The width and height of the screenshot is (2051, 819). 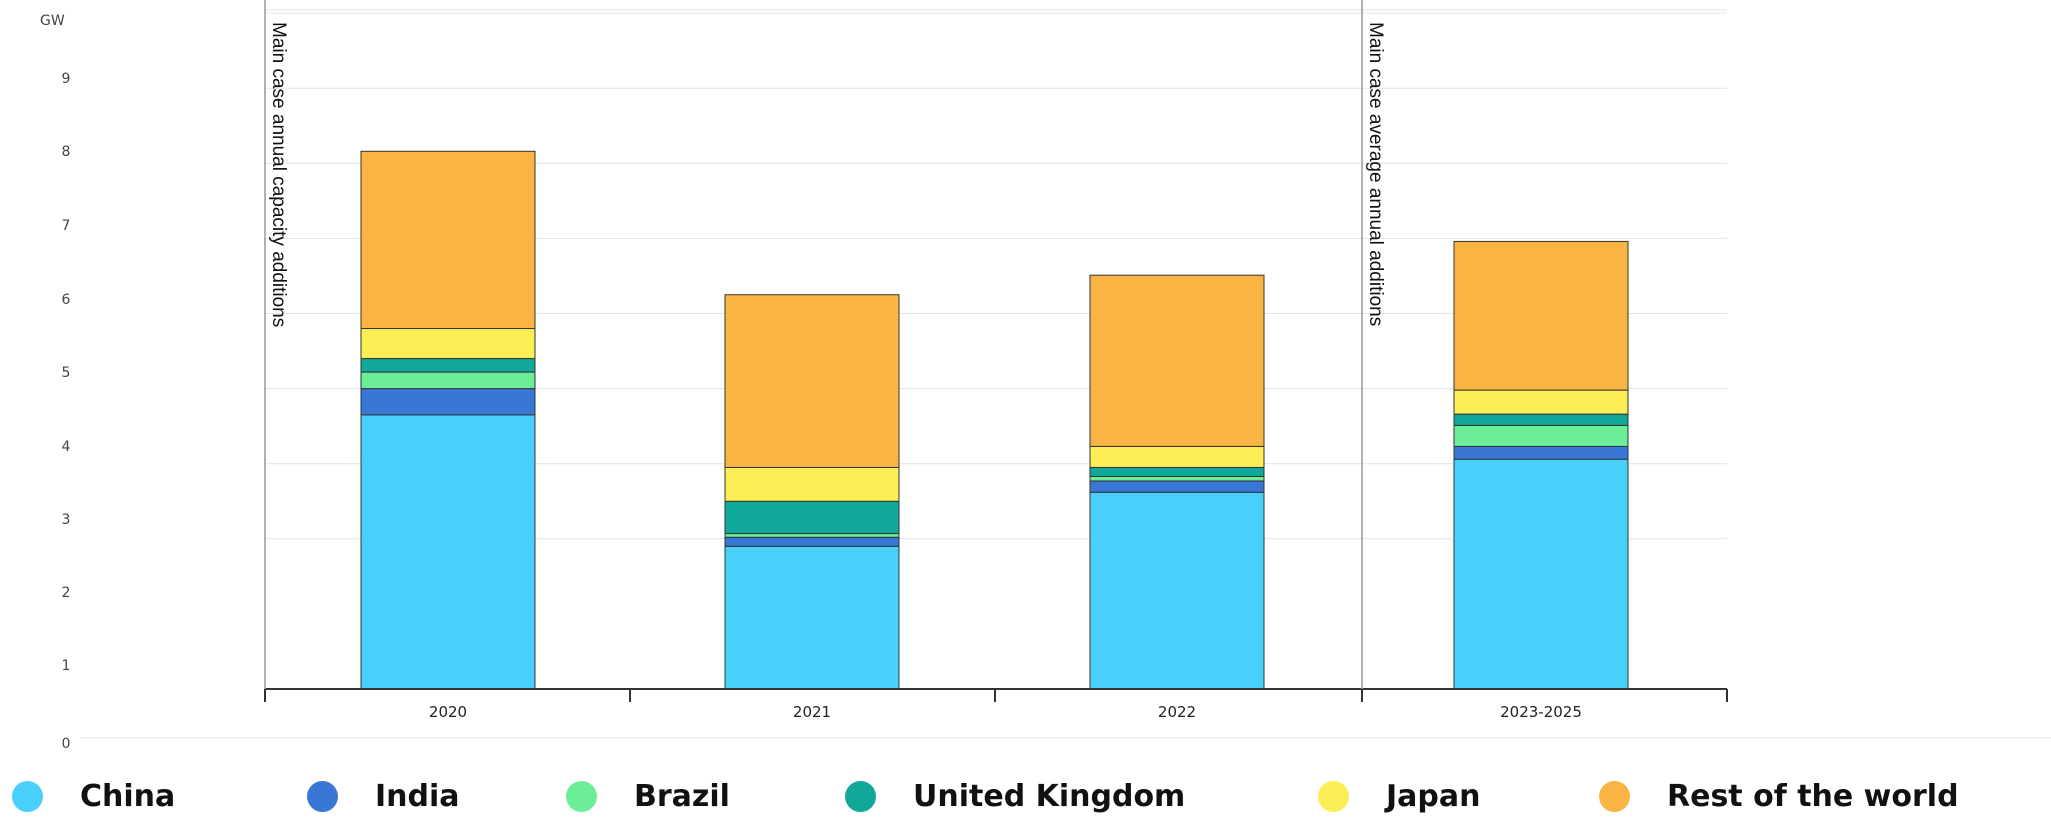 What do you see at coordinates (1433, 796) in the screenshot?
I see `legend-label-japan: Japan` at bounding box center [1433, 796].